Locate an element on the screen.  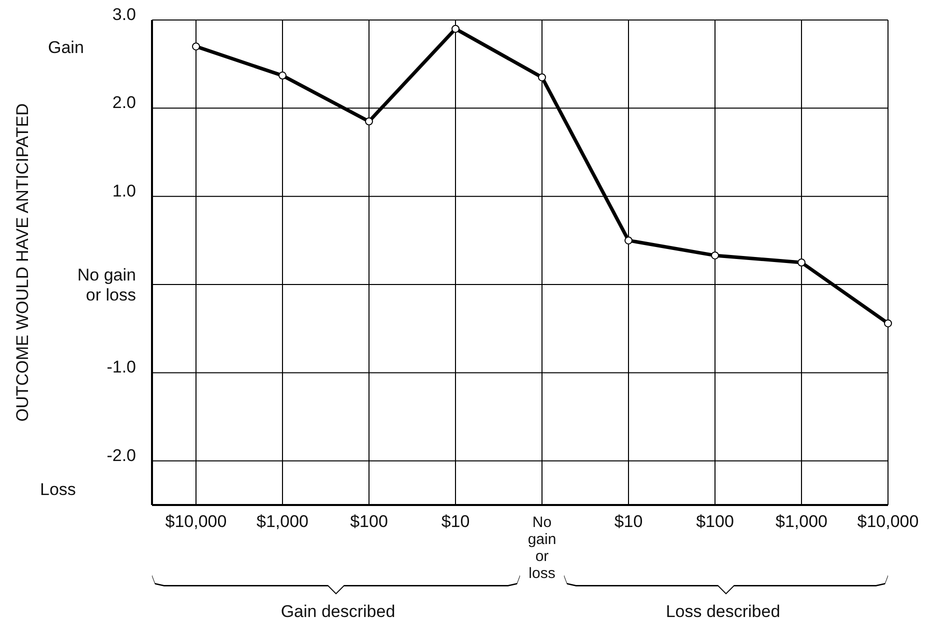
y-tick-label: -2.0 is located at coordinates (121, 455).